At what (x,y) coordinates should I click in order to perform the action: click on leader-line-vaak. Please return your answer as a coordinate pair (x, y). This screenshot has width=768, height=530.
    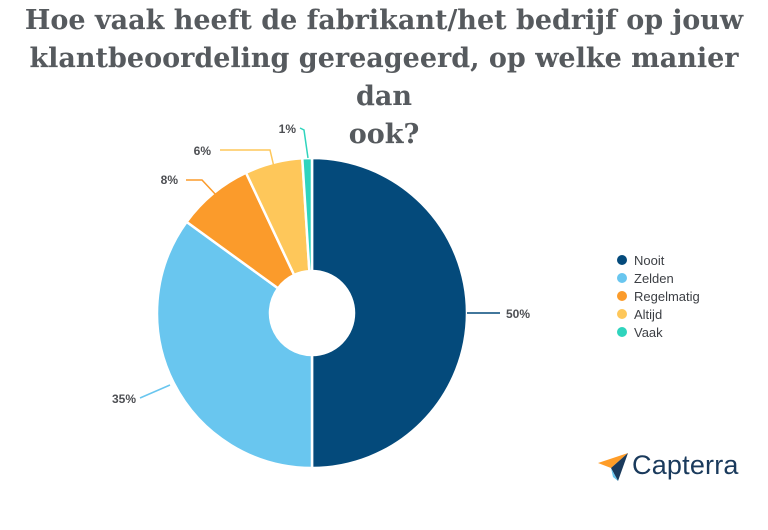
    Looking at the image, I should click on (304, 143).